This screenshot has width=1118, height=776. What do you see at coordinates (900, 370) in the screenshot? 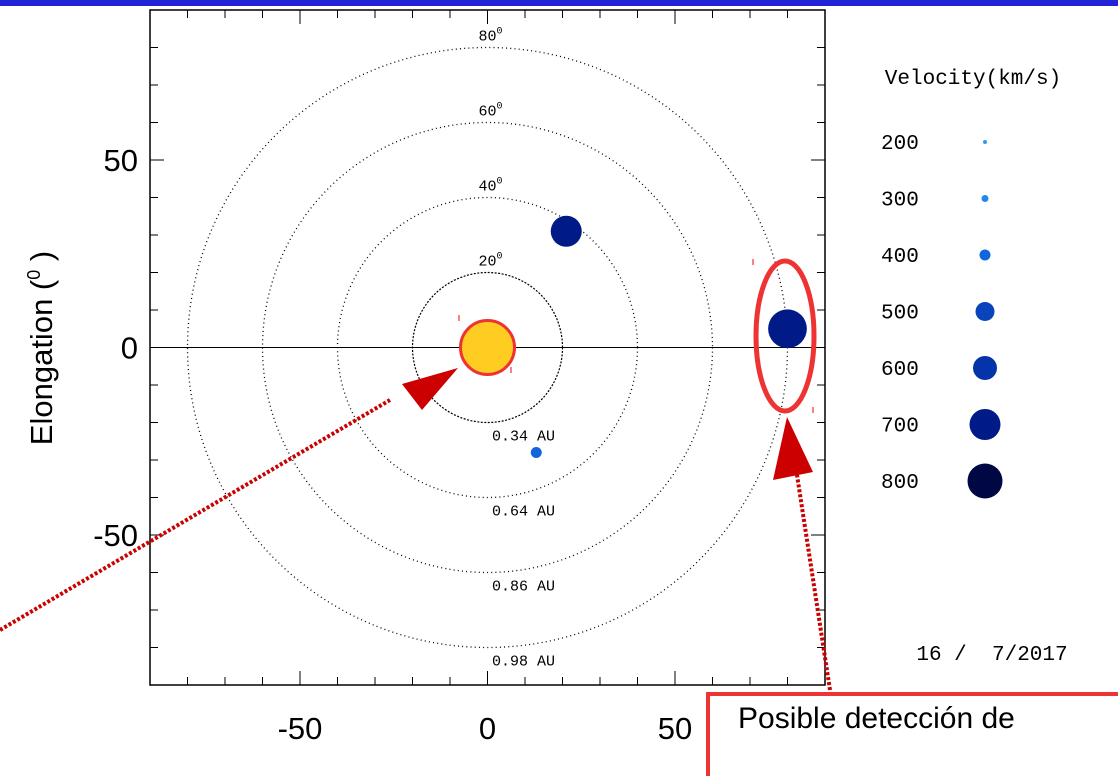
I see `legend-label: 600` at bounding box center [900, 370].